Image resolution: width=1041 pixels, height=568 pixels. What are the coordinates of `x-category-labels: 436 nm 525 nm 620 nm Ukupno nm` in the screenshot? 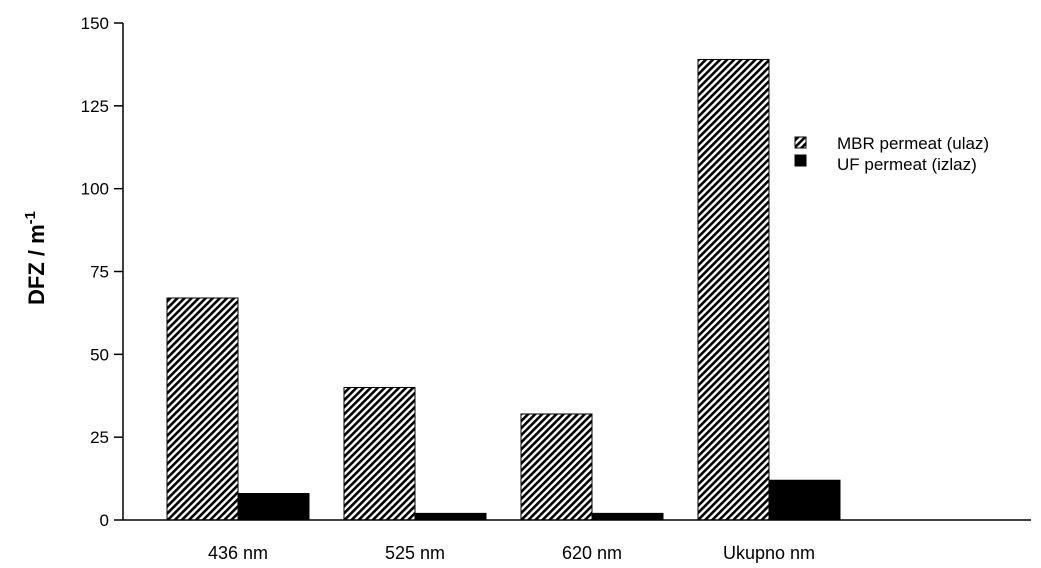 It's located at (511, 553).